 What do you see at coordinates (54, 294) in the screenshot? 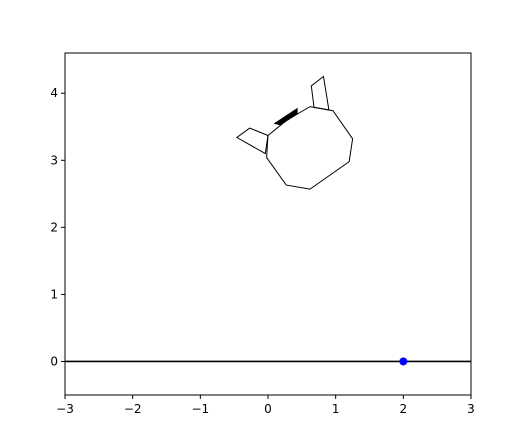
I see `y-tick-label: 1` at bounding box center [54, 294].